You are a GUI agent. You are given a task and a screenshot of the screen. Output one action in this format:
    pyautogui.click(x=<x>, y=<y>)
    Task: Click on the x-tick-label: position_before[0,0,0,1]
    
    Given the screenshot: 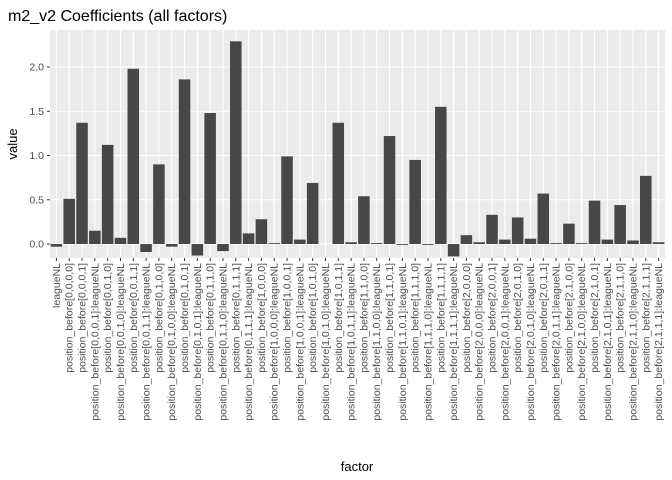 What is the action you would take?
    pyautogui.click(x=83, y=318)
    